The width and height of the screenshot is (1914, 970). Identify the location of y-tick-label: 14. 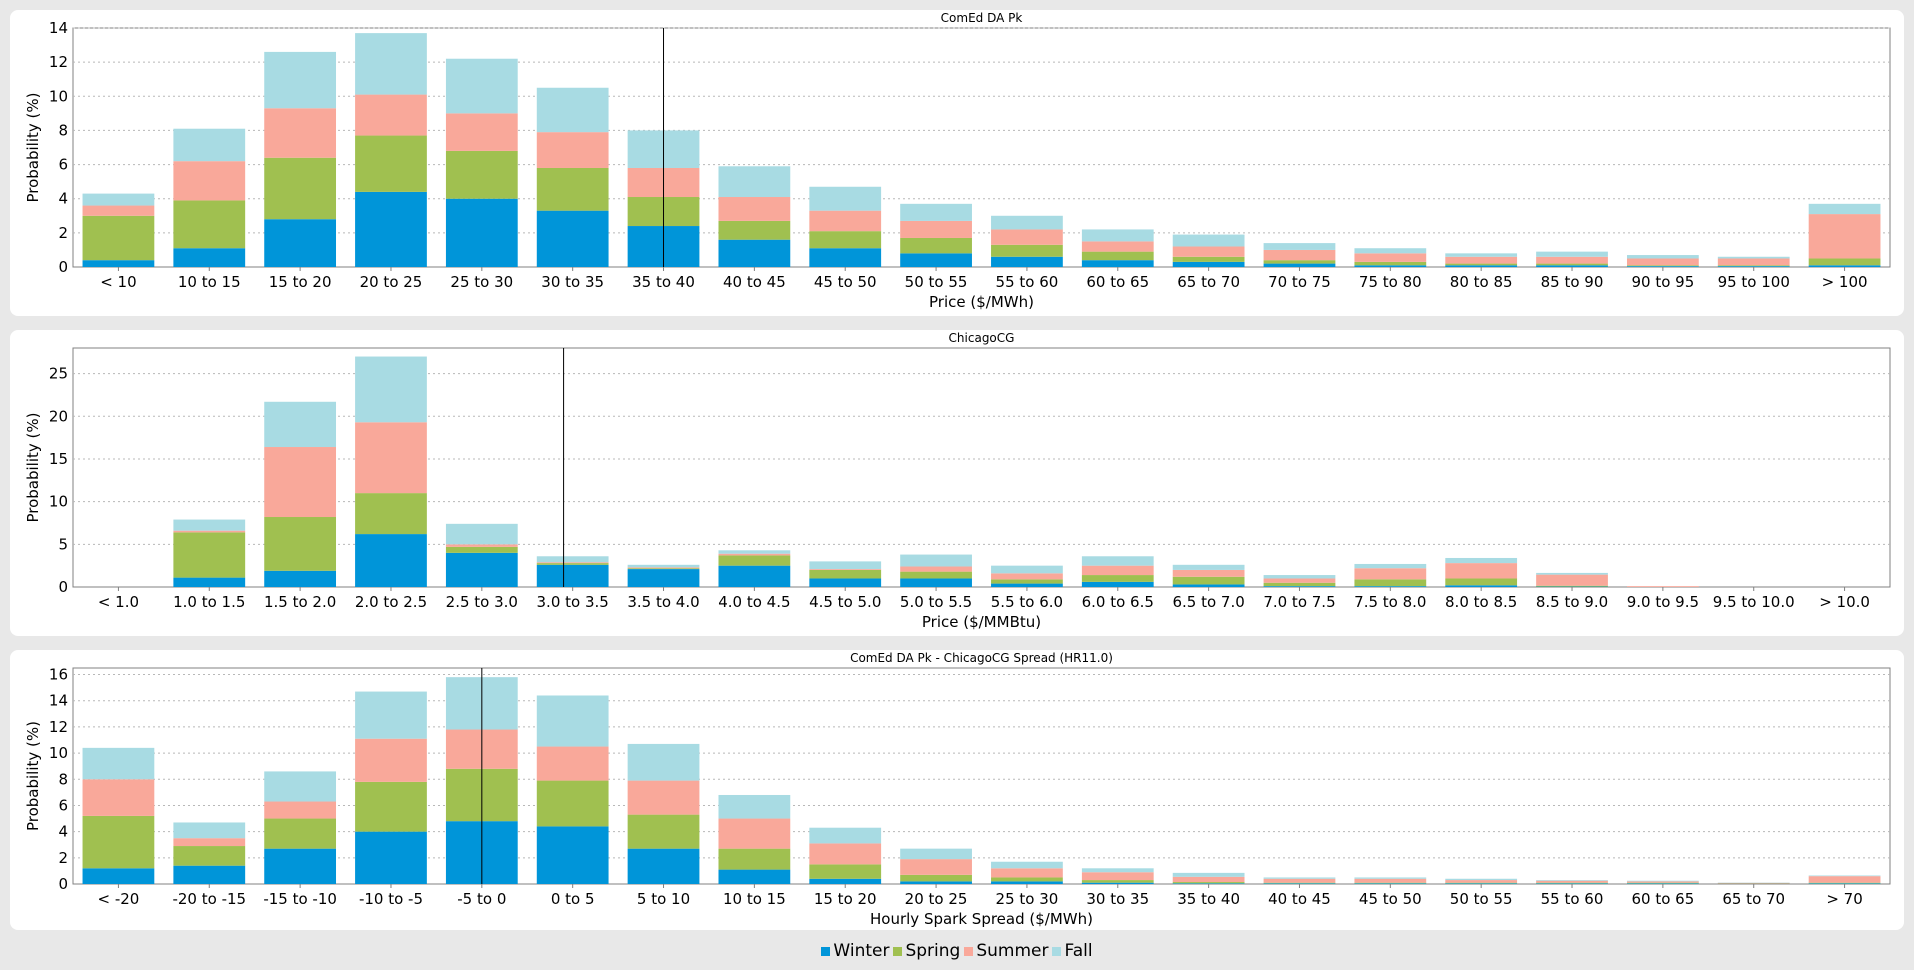
(58, 28).